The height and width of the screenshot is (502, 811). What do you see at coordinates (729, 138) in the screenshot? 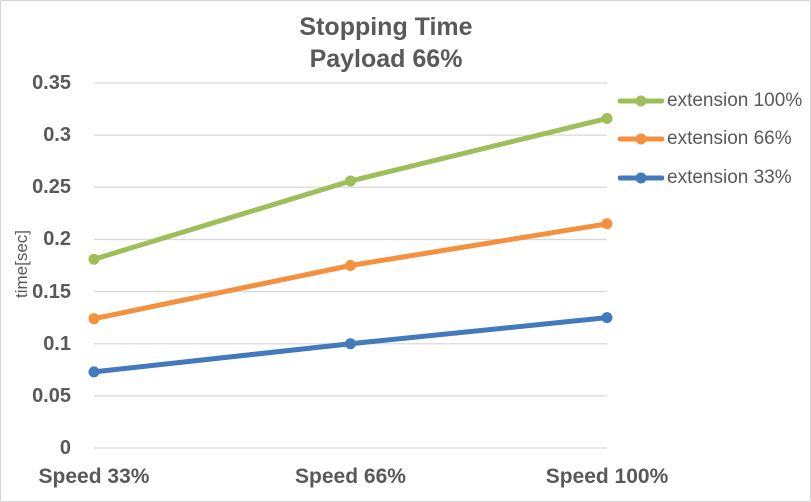
I see `legend-label: extension 66%` at bounding box center [729, 138].